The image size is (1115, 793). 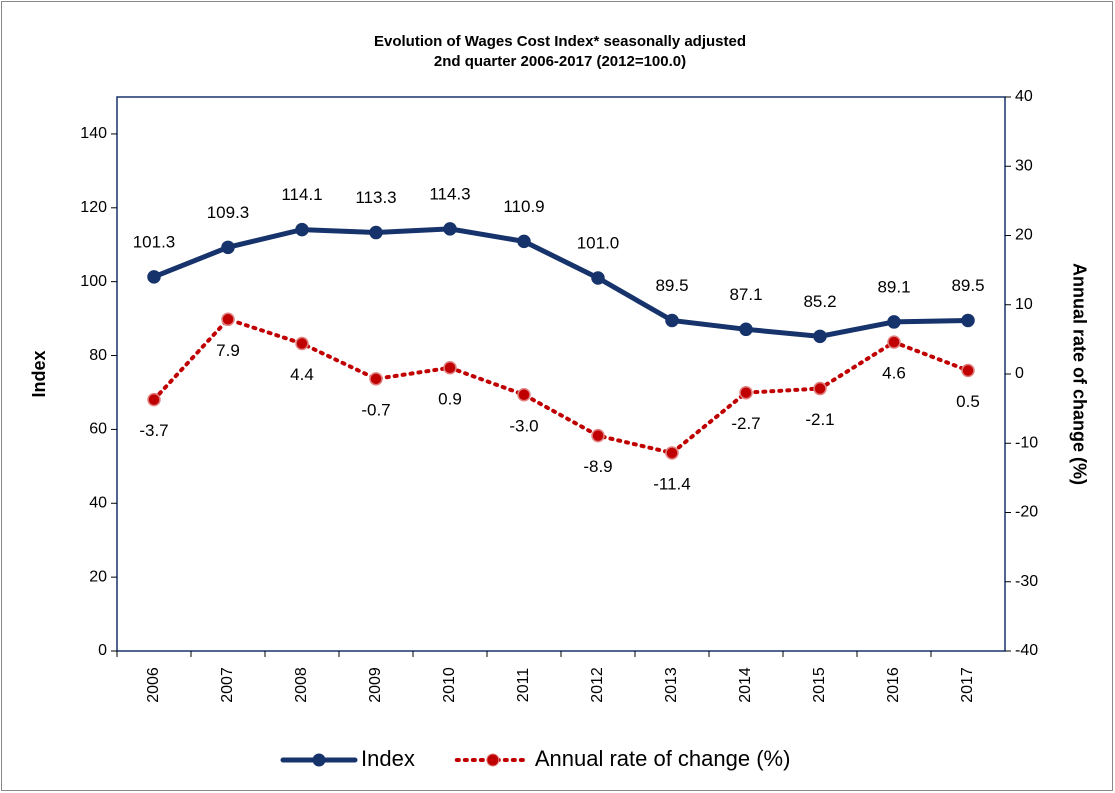 I want to click on data-label: 0.5, so click(x=968, y=401).